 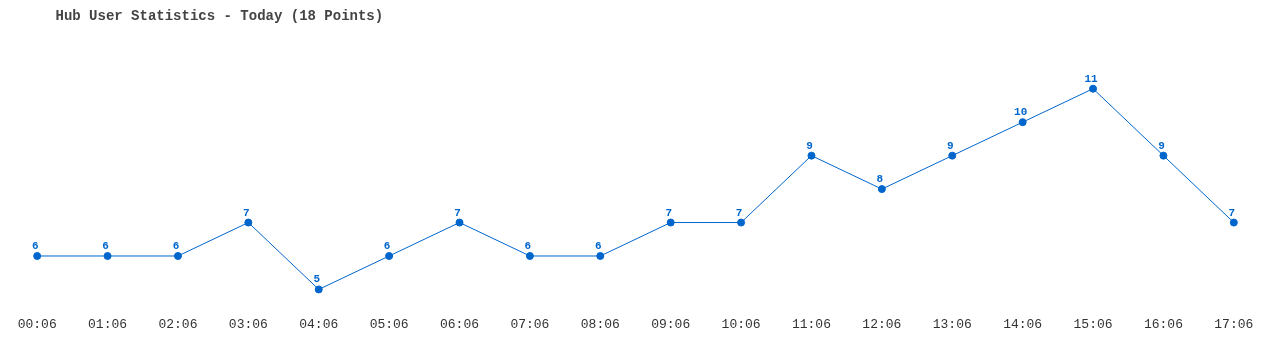 What do you see at coordinates (1021, 112) in the screenshot?
I see `data-label: 10` at bounding box center [1021, 112].